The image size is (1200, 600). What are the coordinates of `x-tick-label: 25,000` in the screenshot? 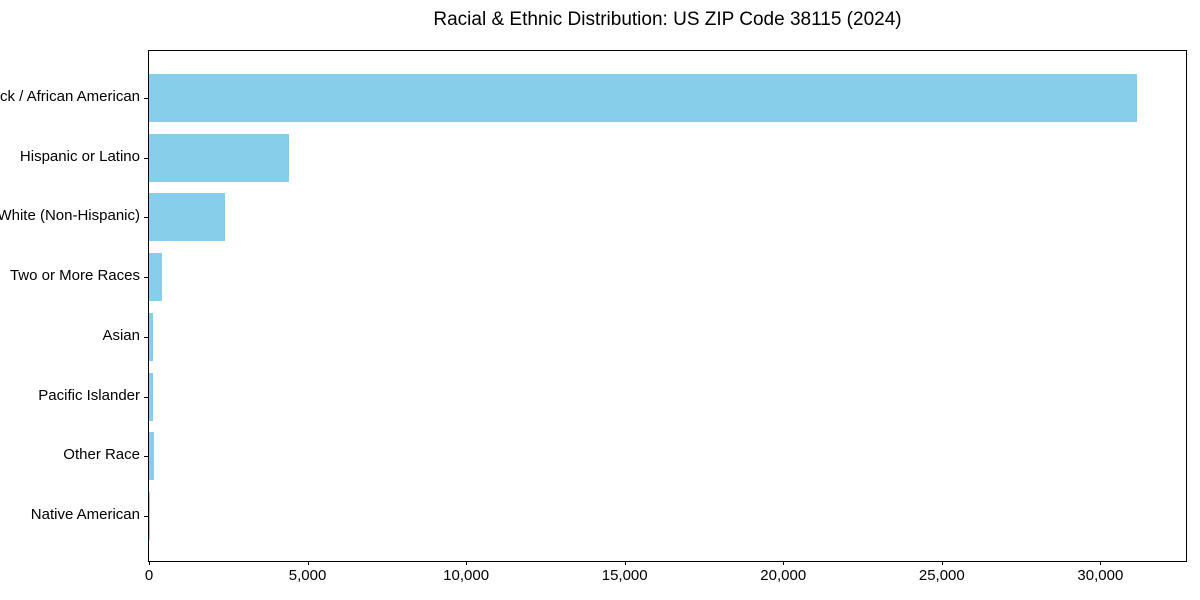 It's located at (941, 575).